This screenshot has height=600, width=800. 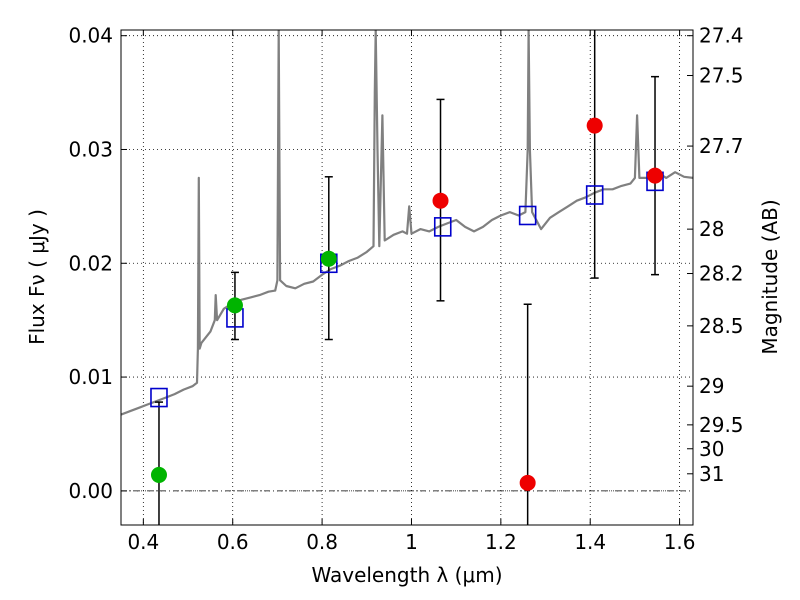 What do you see at coordinates (90, 263) in the screenshot?
I see `y-tick-label: 0.02` at bounding box center [90, 263].